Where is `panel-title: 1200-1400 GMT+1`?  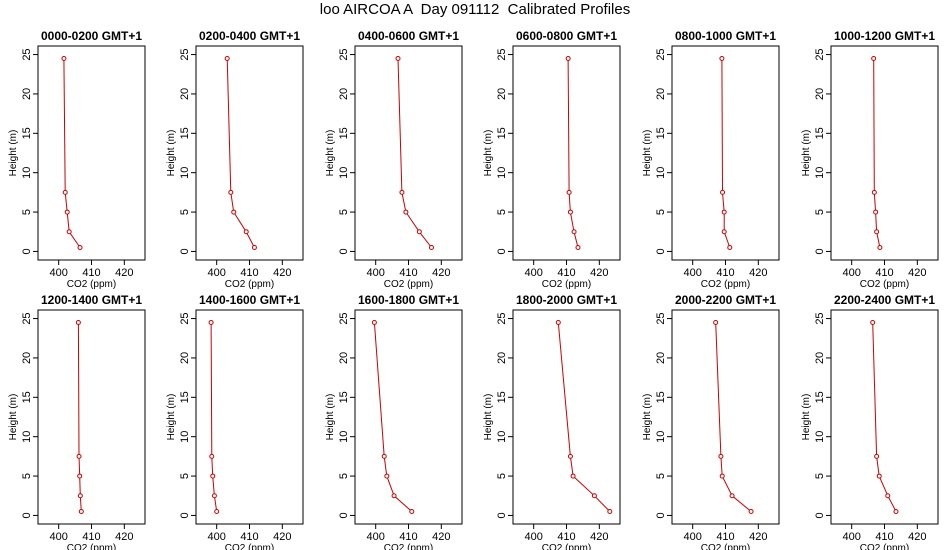 panel-title: 1200-1400 GMT+1 is located at coordinates (91, 300).